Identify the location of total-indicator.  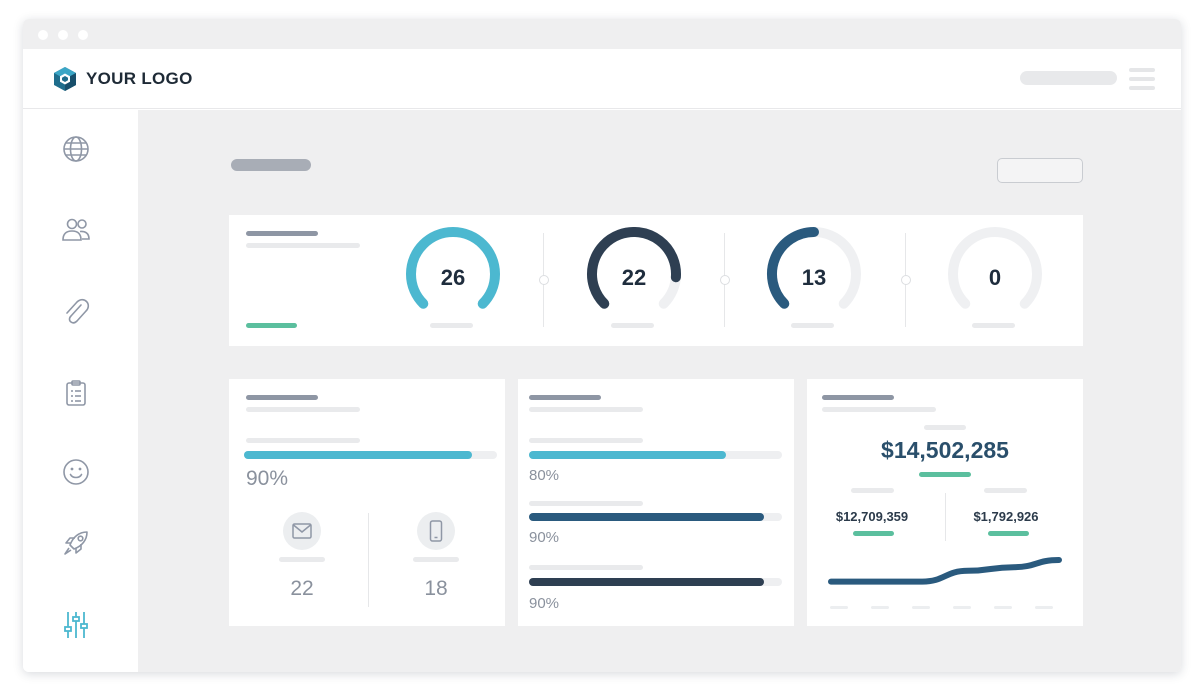
(945, 474).